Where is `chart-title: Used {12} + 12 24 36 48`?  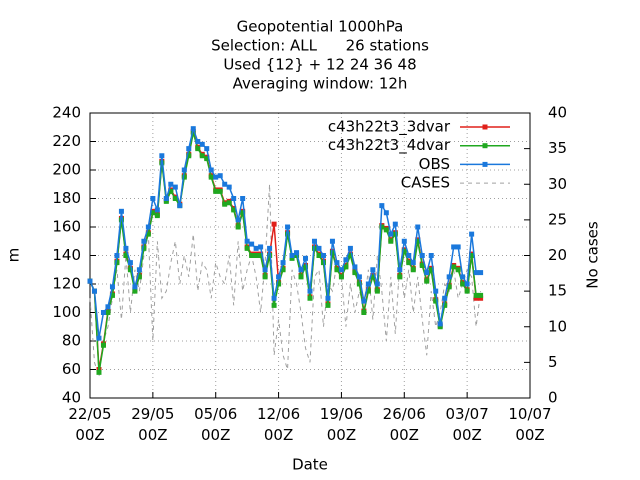
chart-title: Used {12} + 12 24 36 48 is located at coordinates (319, 65).